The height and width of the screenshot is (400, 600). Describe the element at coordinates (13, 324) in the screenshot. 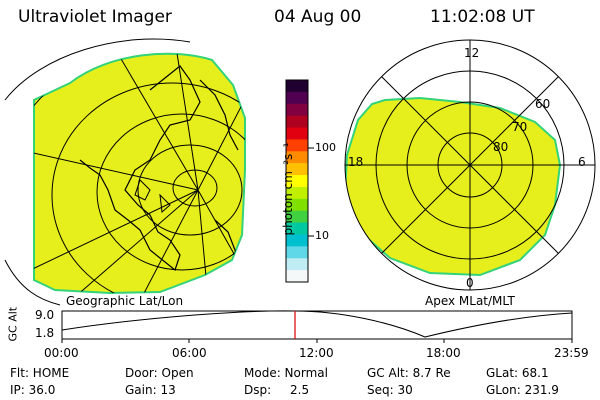

I see `altitude-ylabel: GC Alt` at that location.